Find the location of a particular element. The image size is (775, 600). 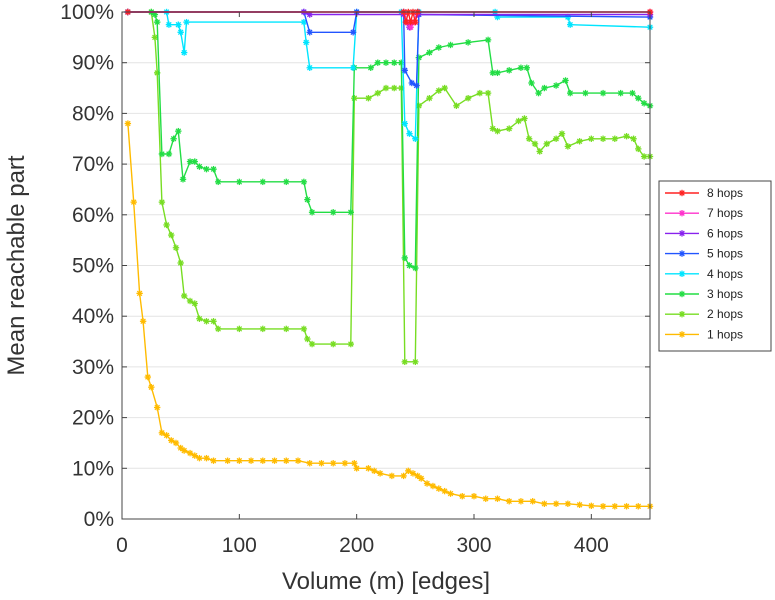

y-tick-label: 30% is located at coordinates (93, 367).